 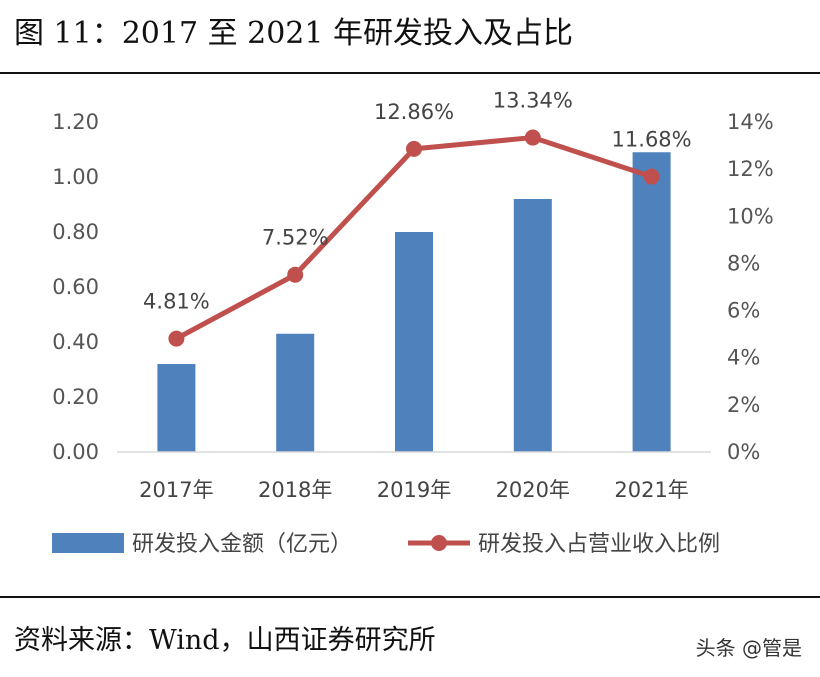 What do you see at coordinates (599, 544) in the screenshot?
I see `legend-line-label: 研发投入占营业收入比例` at bounding box center [599, 544].